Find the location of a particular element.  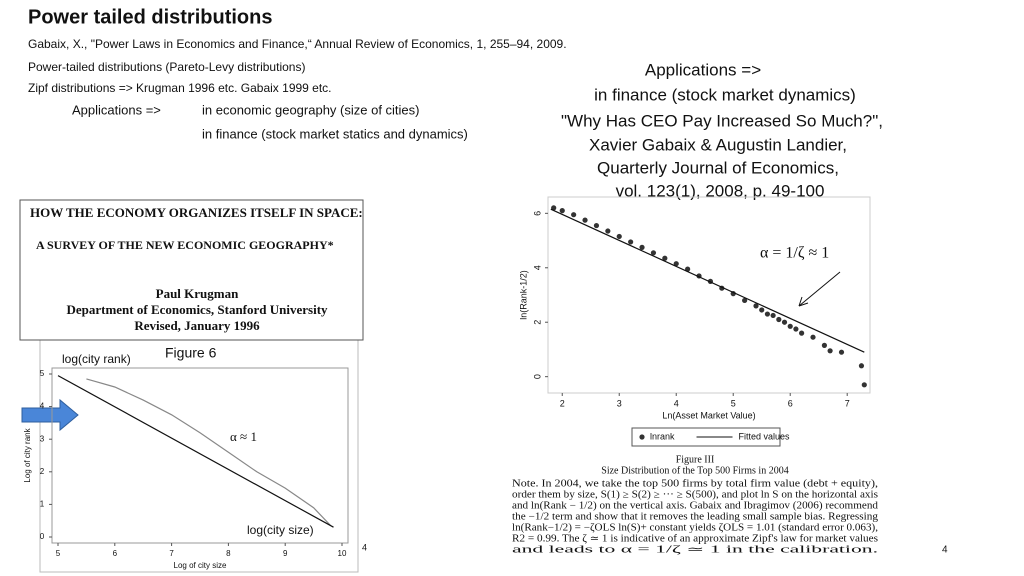

annotation: log(city rank) is located at coordinates (96, 359).